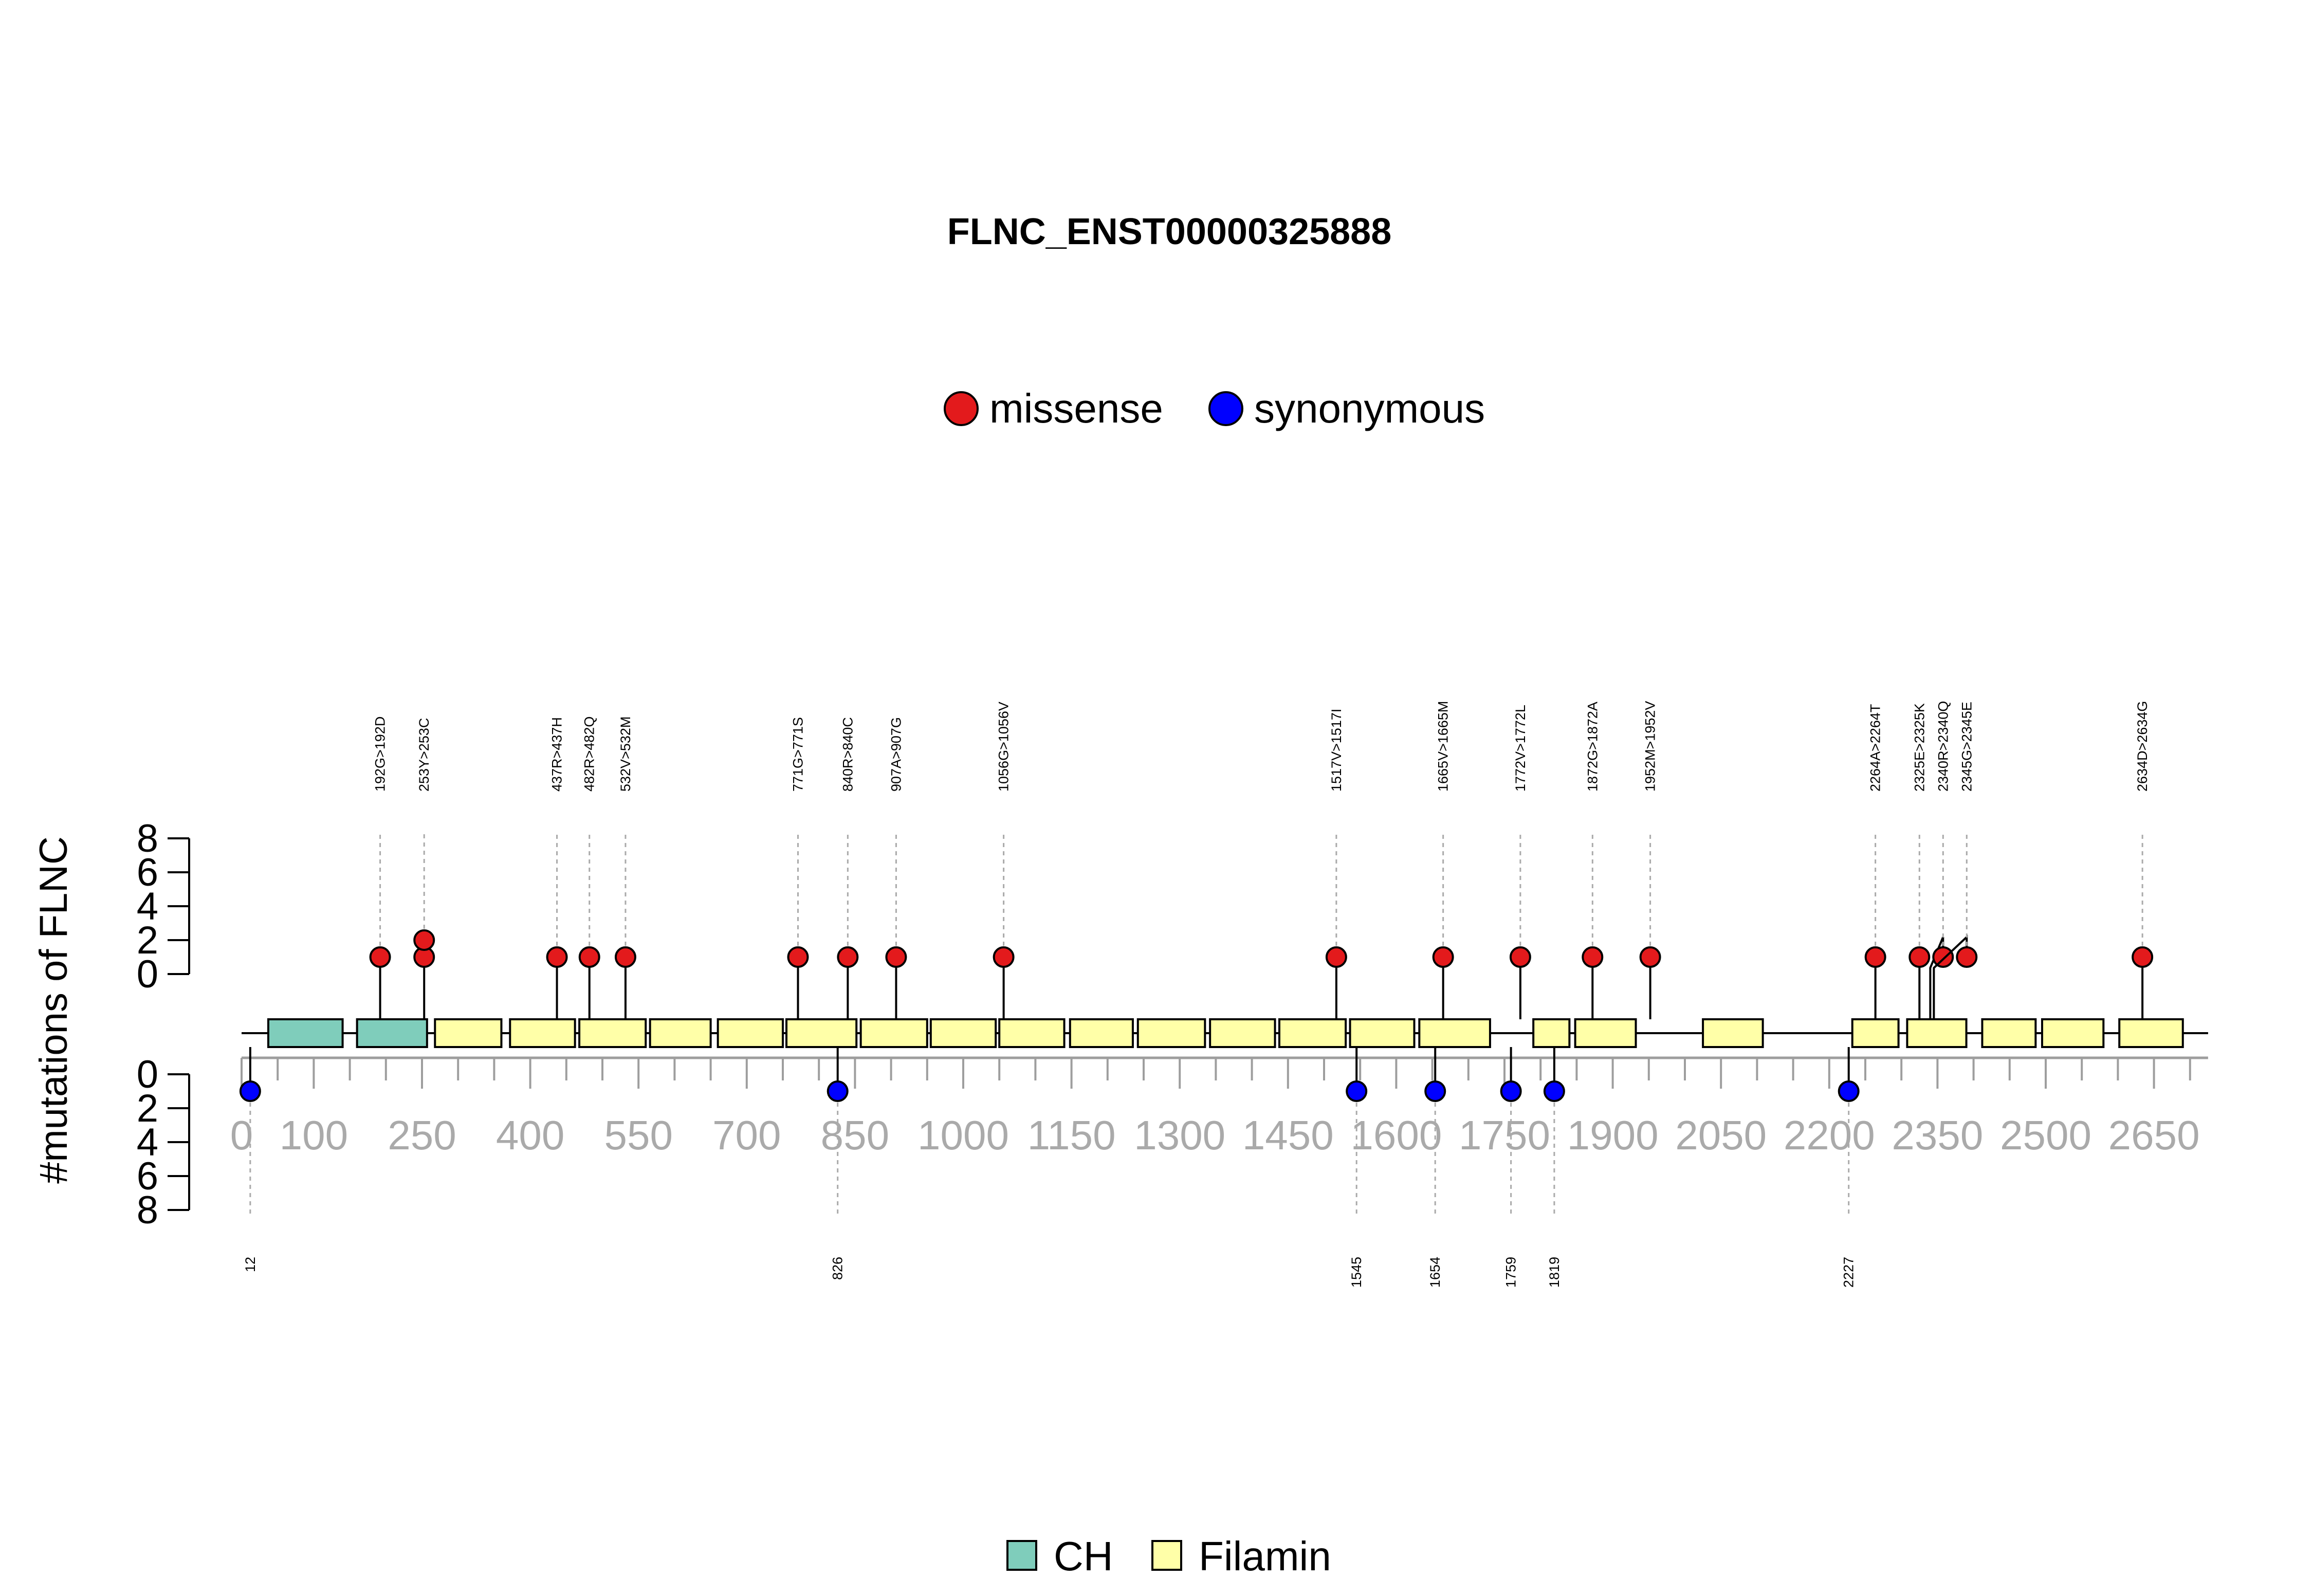 The image size is (2313, 1596). Describe the element at coordinates (855, 1135) in the screenshot. I see `x-tick-label: 850` at that location.